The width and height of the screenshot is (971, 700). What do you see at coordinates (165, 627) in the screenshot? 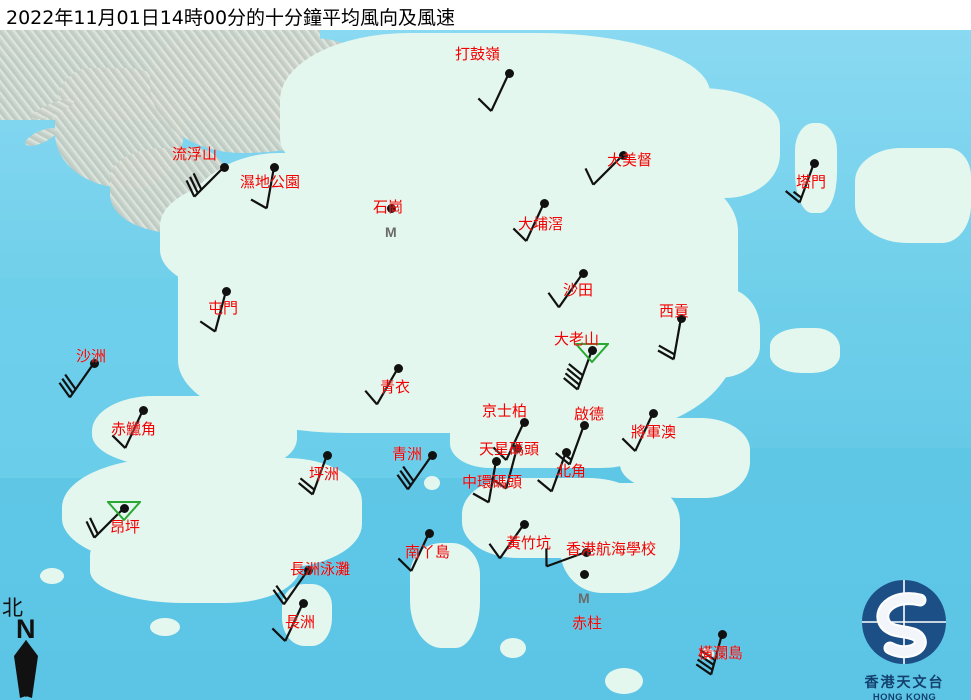
I see `land-south-lantau-islet` at bounding box center [165, 627].